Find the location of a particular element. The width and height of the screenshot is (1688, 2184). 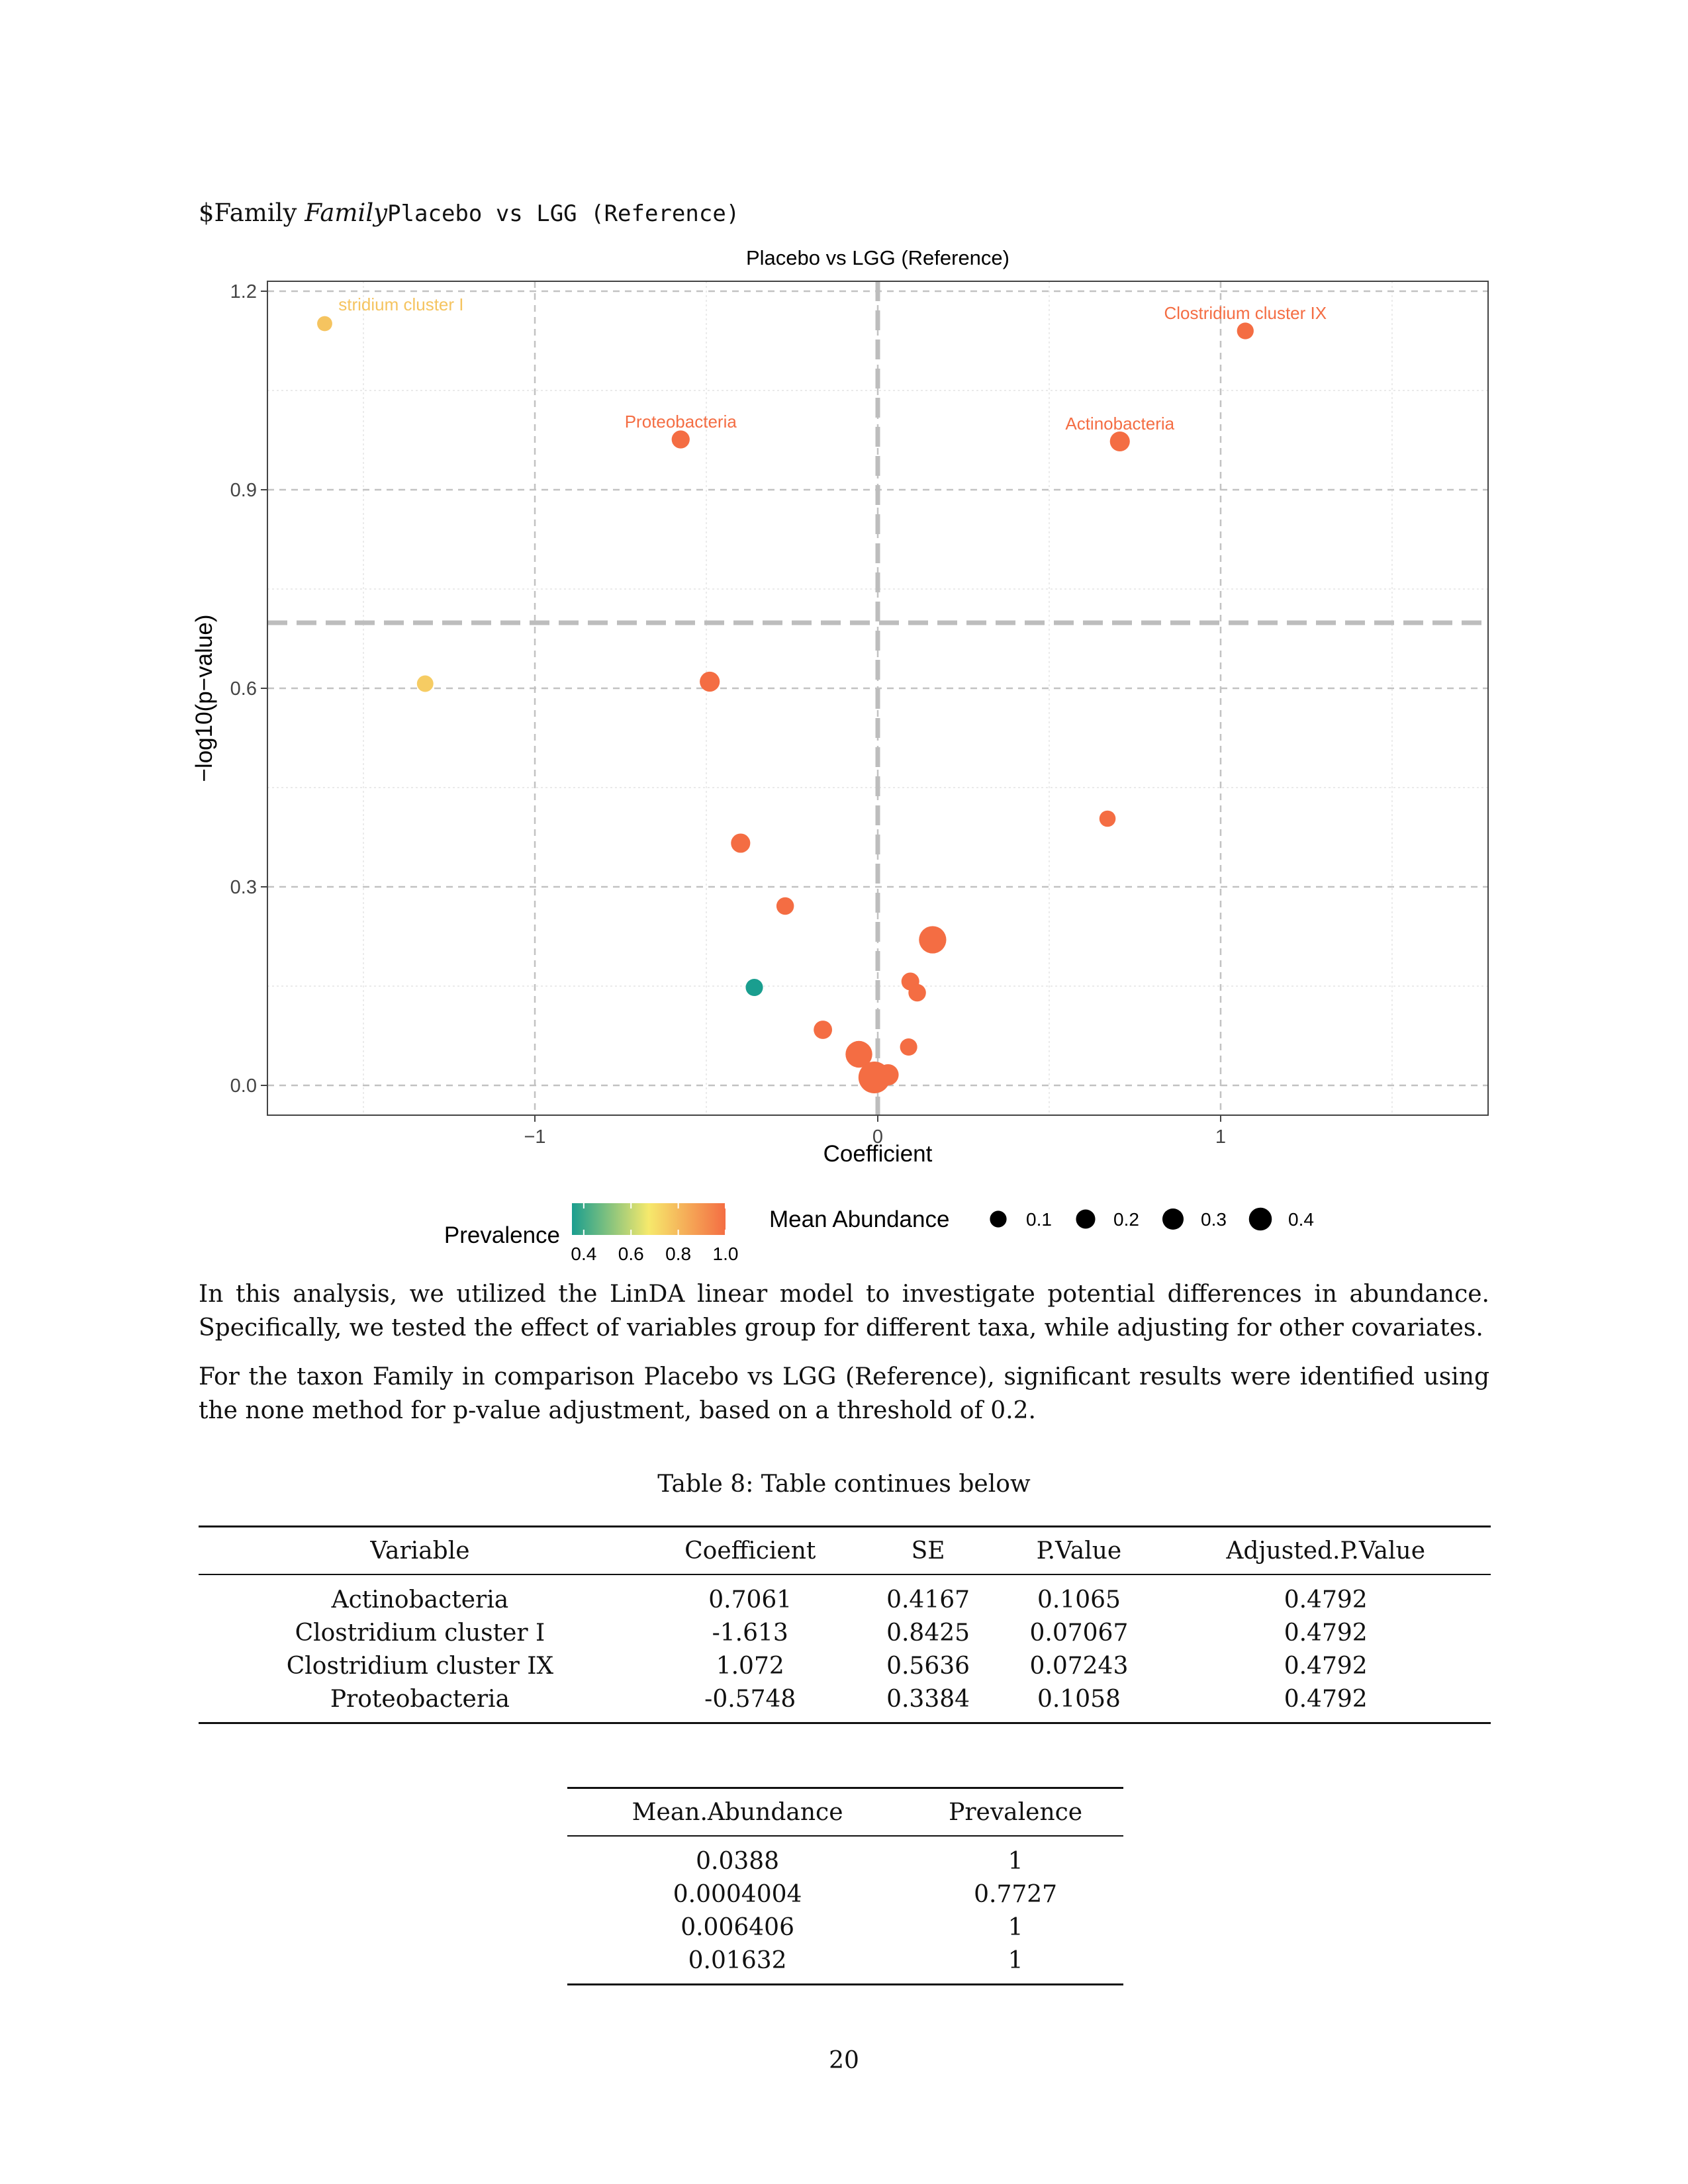

table-cell: 0.006406 is located at coordinates (737, 1927).